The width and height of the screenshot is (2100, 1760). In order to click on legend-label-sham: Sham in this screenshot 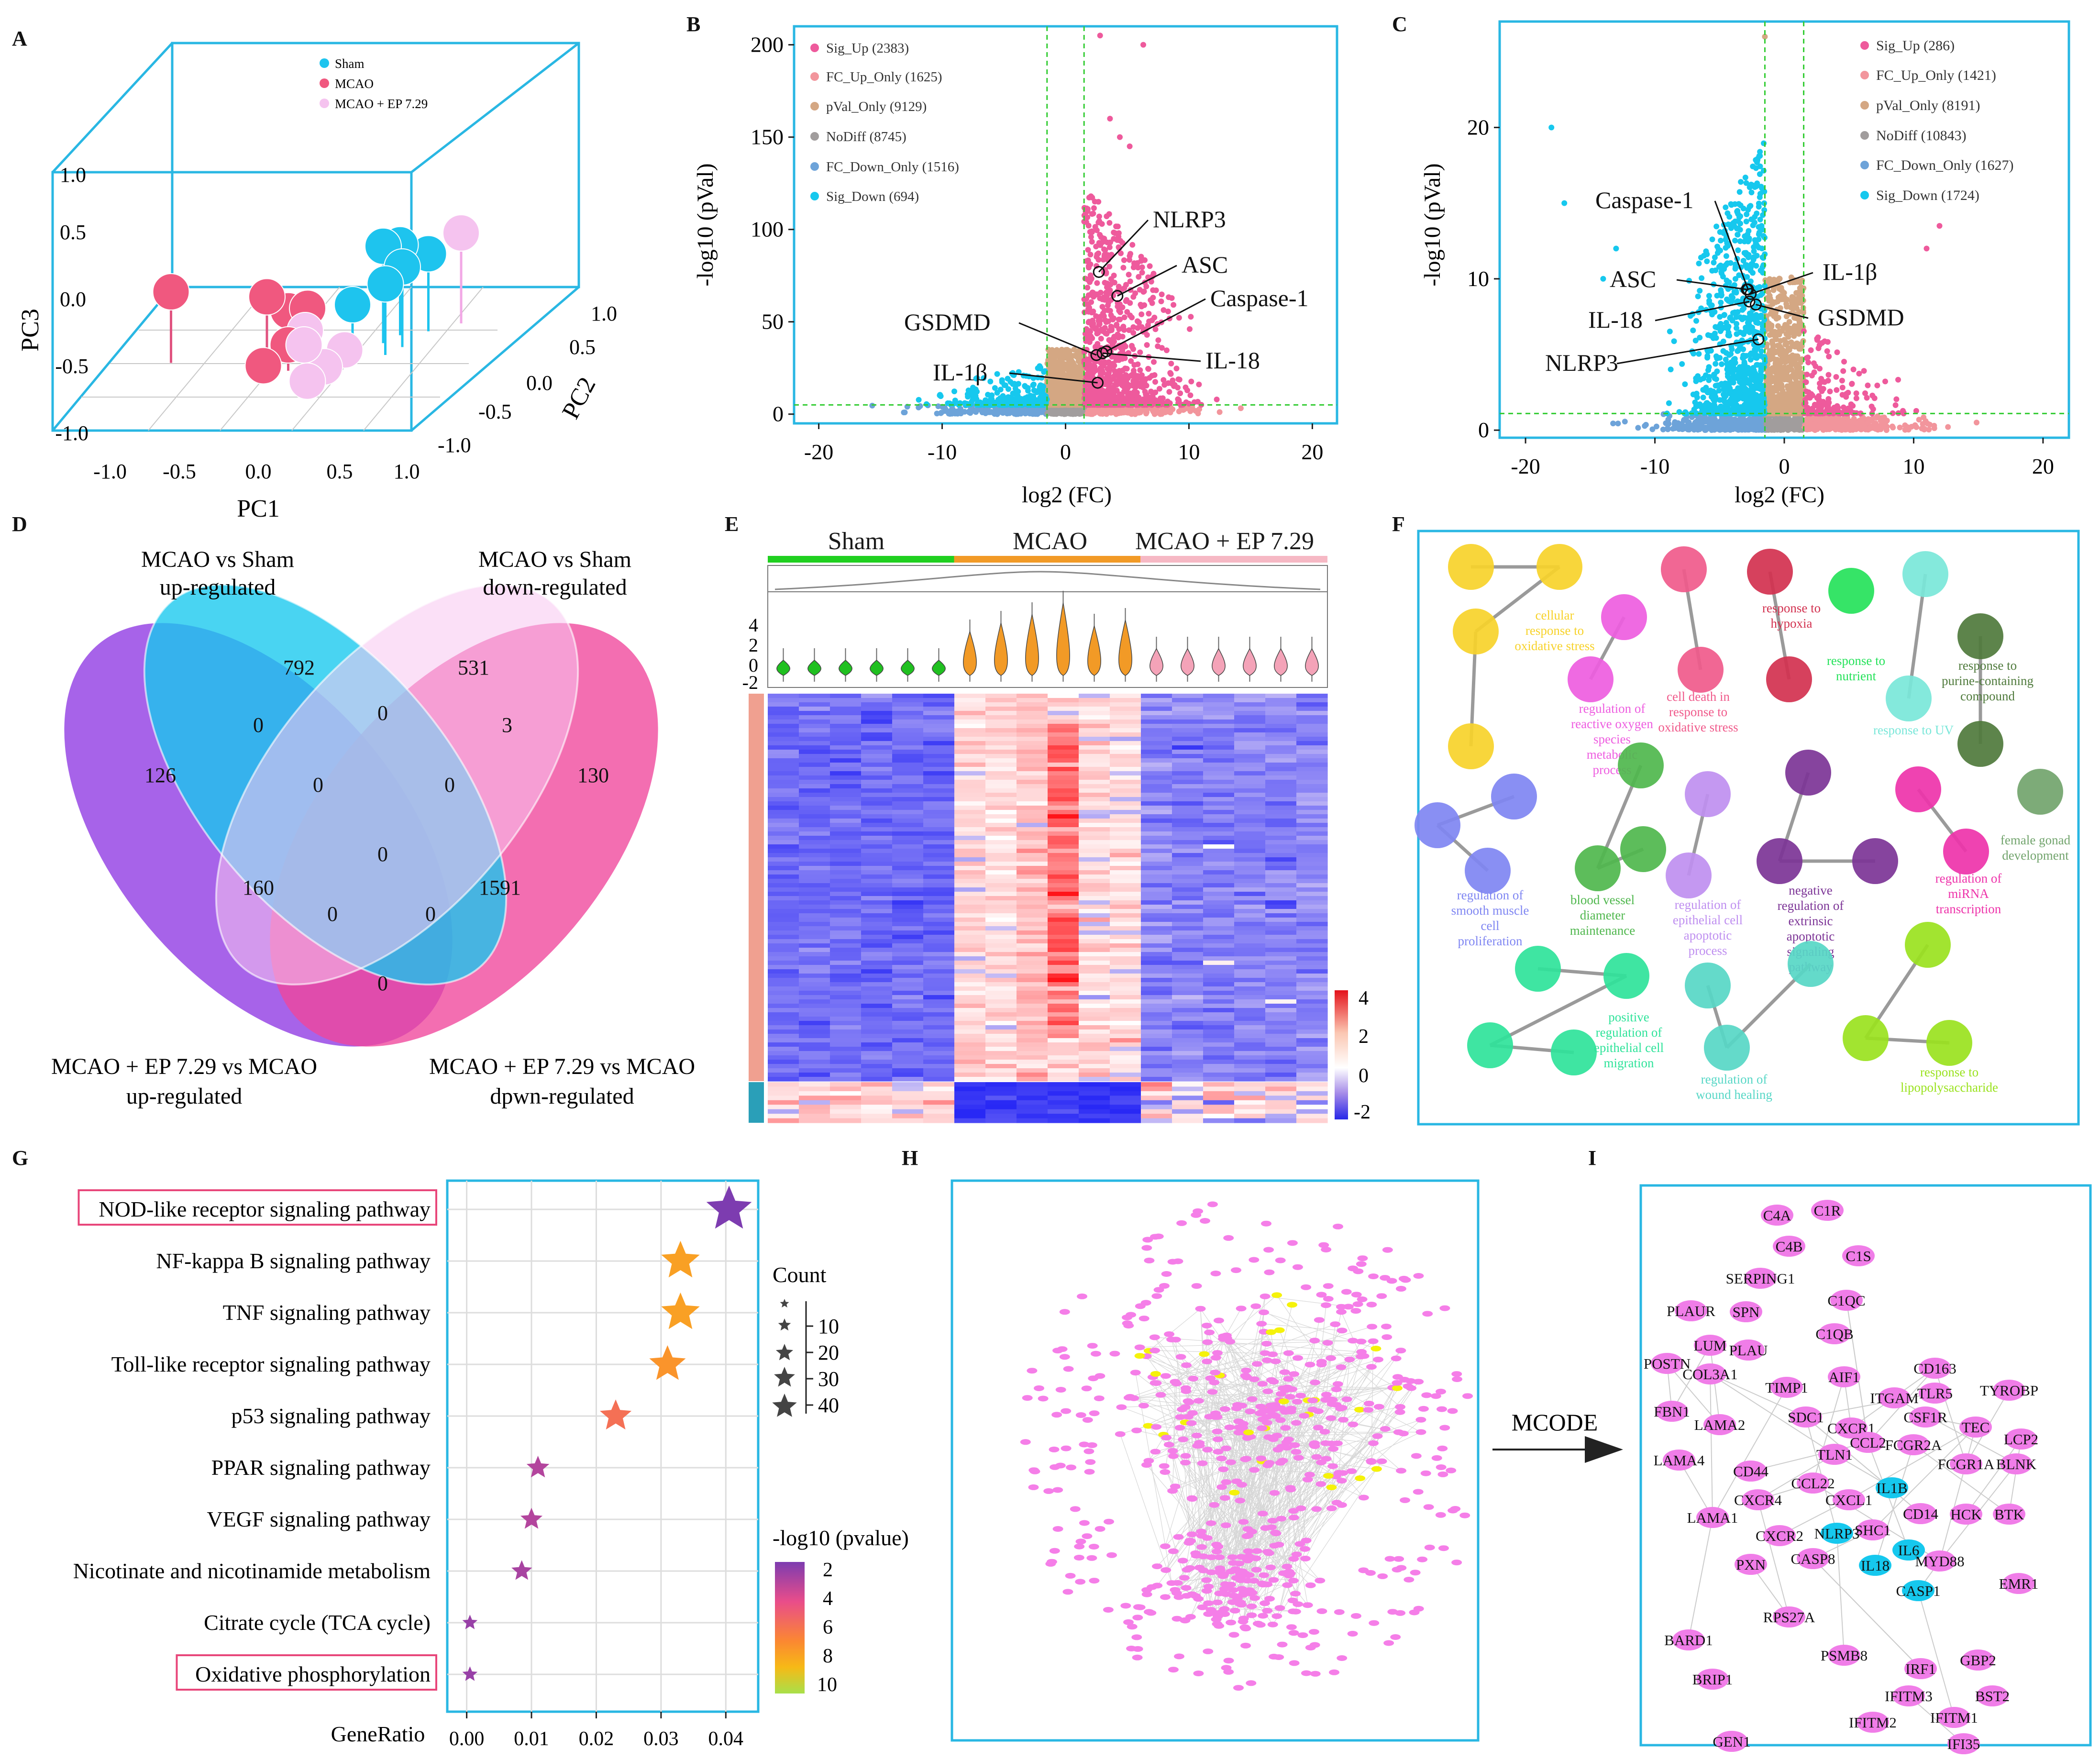, I will do `click(350, 63)`.